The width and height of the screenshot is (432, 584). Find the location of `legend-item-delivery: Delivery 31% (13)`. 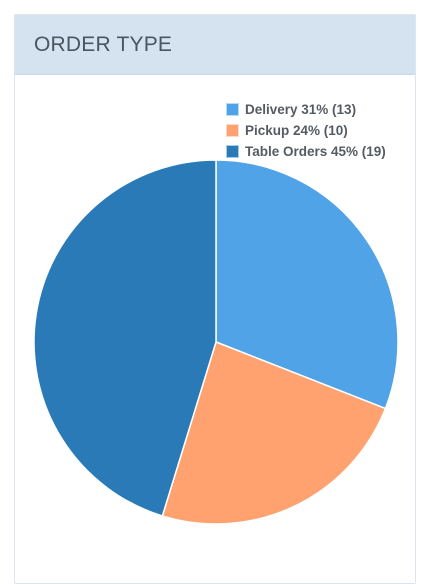

legend-item-delivery: Delivery 31% (13) is located at coordinates (306, 109).